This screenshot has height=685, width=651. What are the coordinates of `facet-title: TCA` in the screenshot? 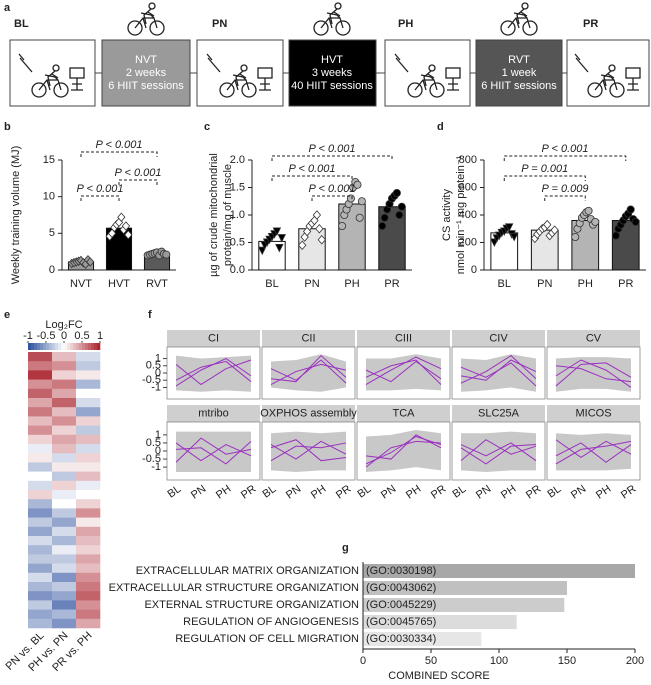 It's located at (404, 413).